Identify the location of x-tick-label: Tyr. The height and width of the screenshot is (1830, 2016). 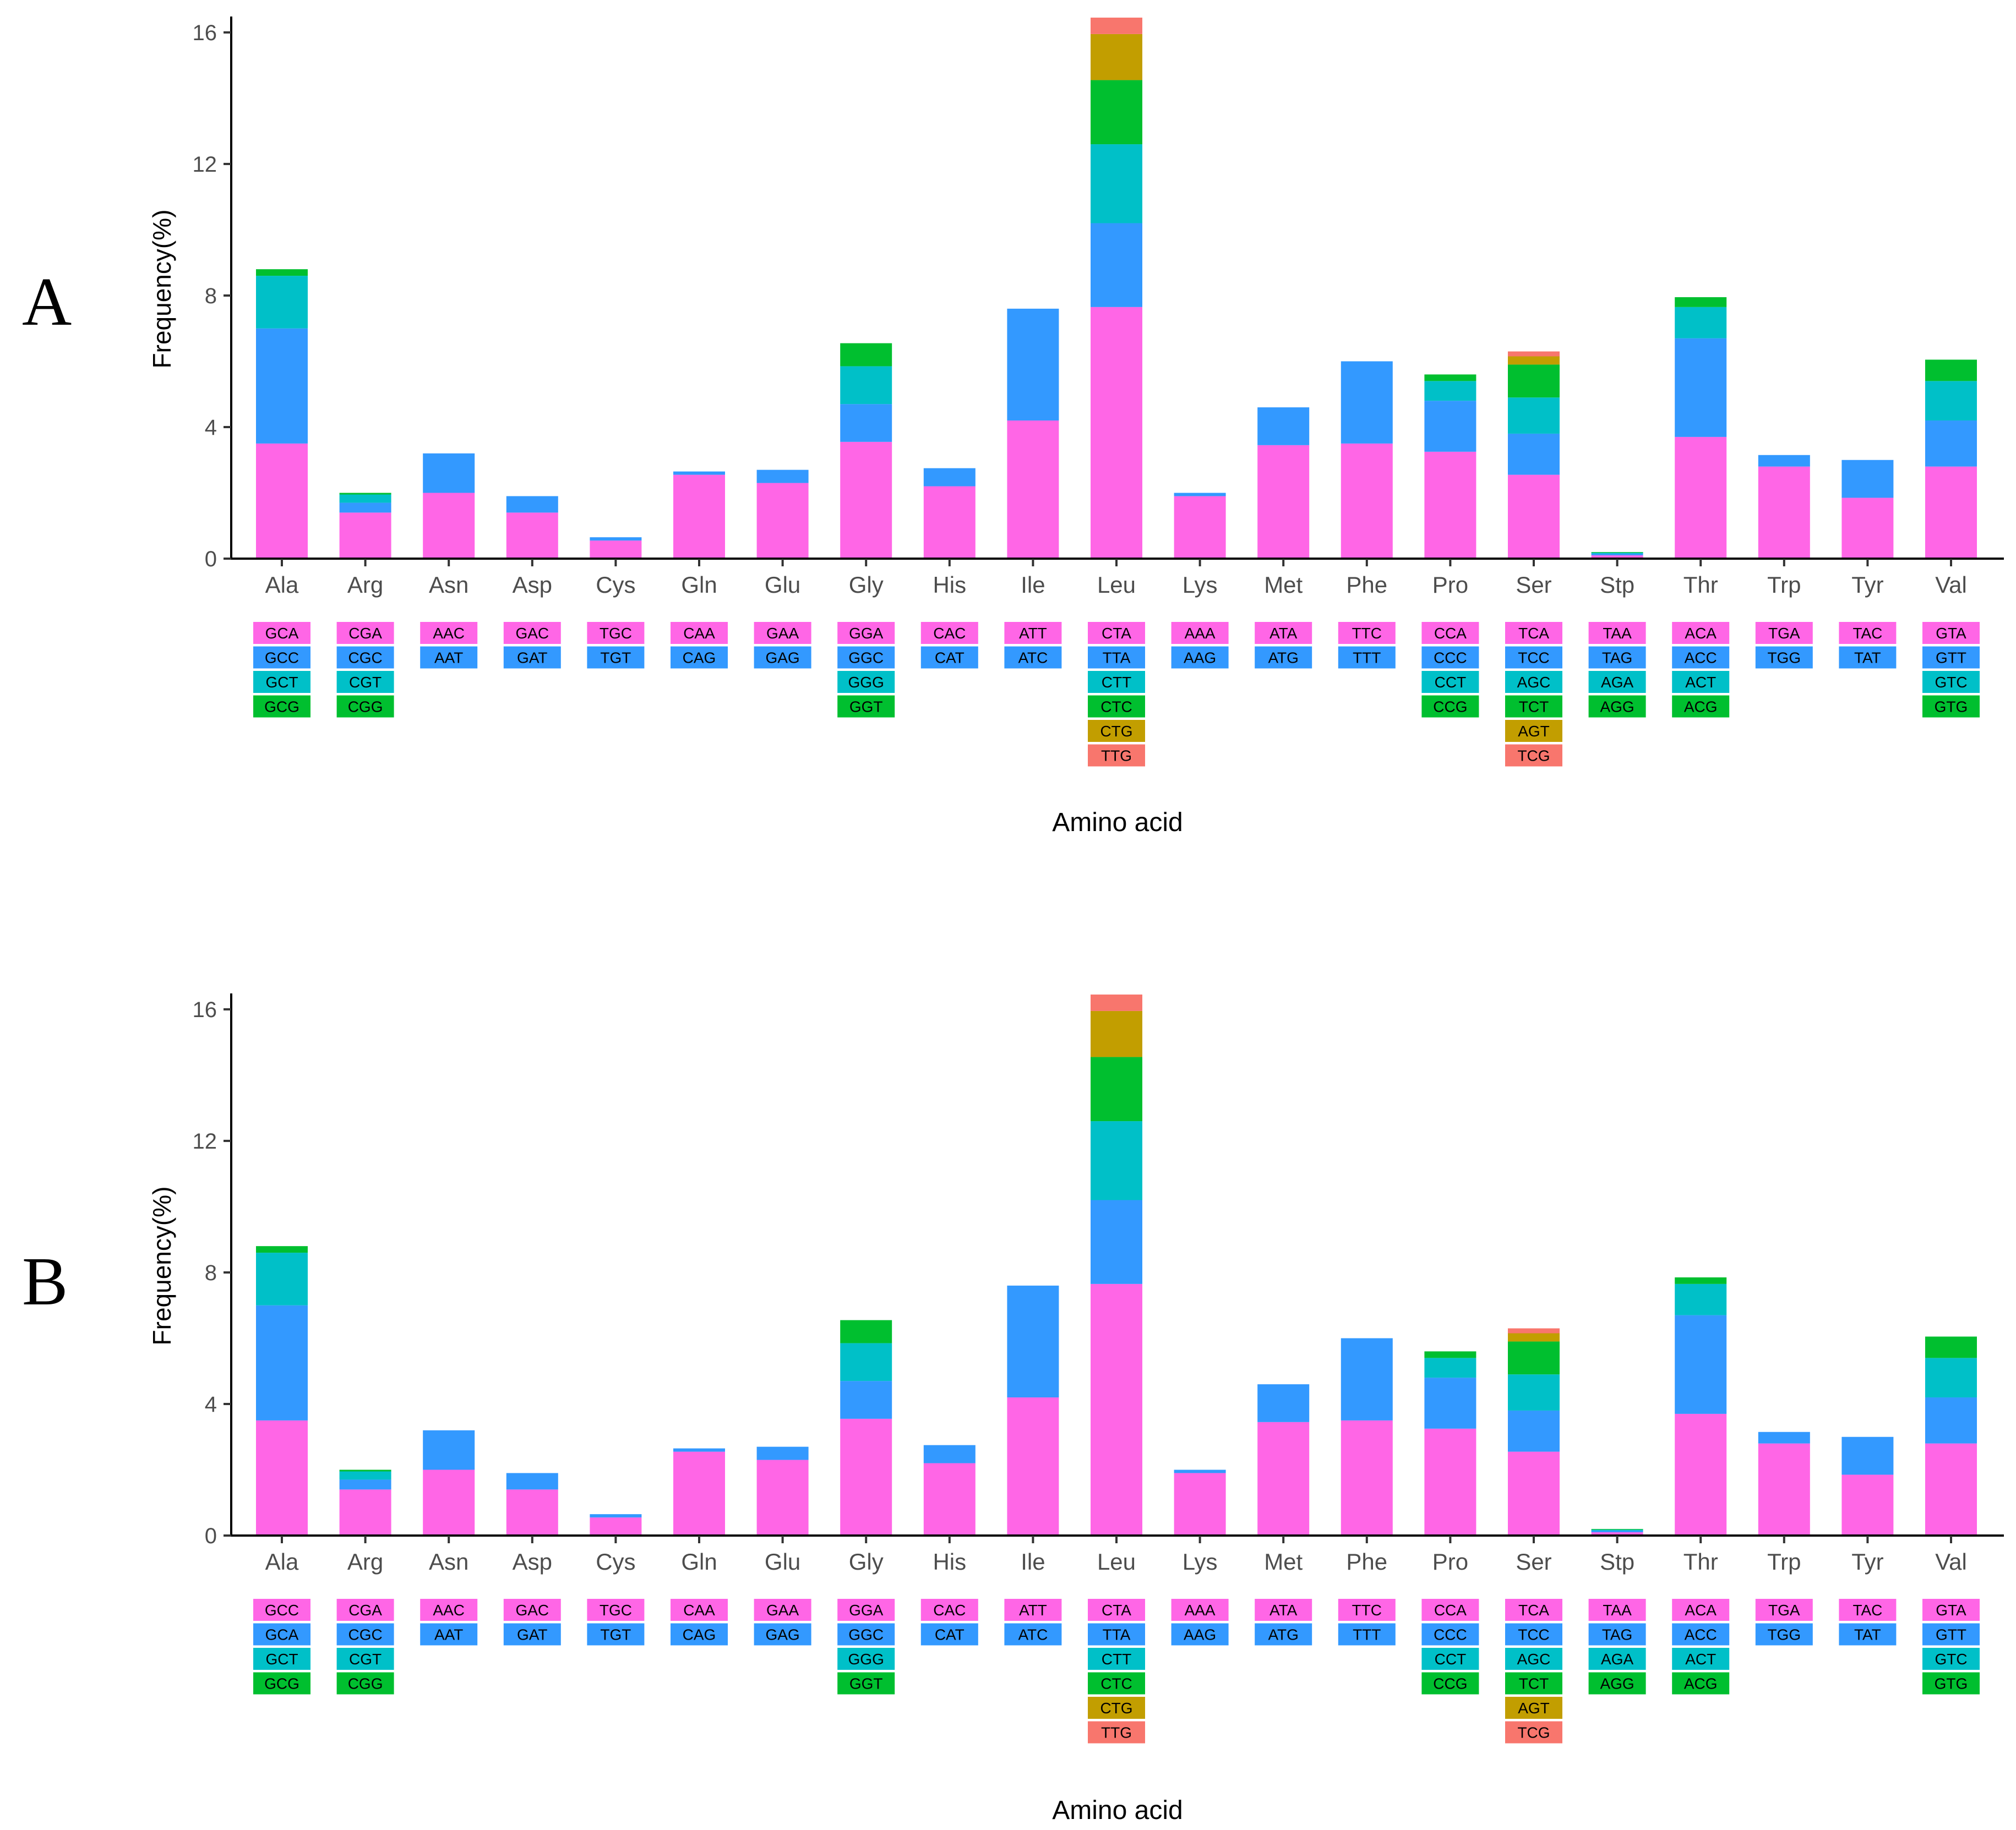
(1867, 1562).